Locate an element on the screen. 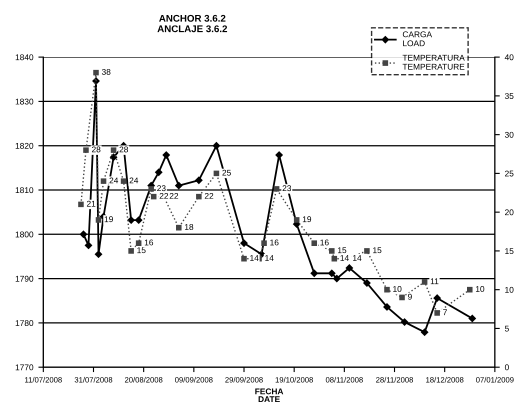 Image resolution: width=522 pixels, height=408 pixels. y2-tick-label: 0 is located at coordinates (506, 367).